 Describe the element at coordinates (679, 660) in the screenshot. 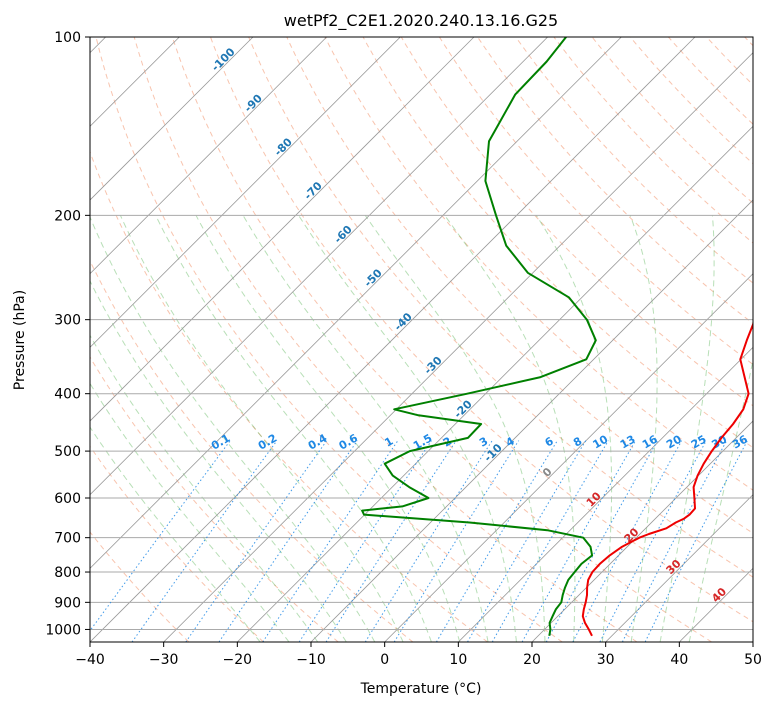

I see `x-tick-label: 40` at that location.